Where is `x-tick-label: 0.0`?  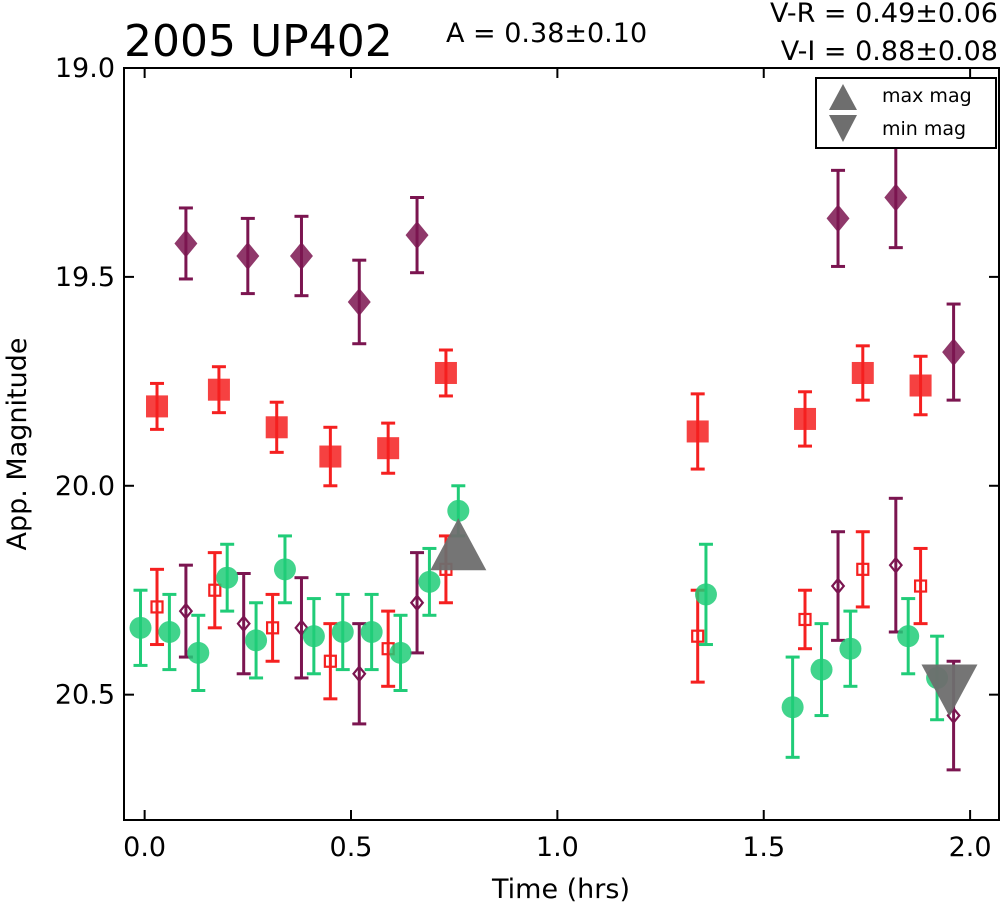 x-tick-label: 0.0 is located at coordinates (144, 847).